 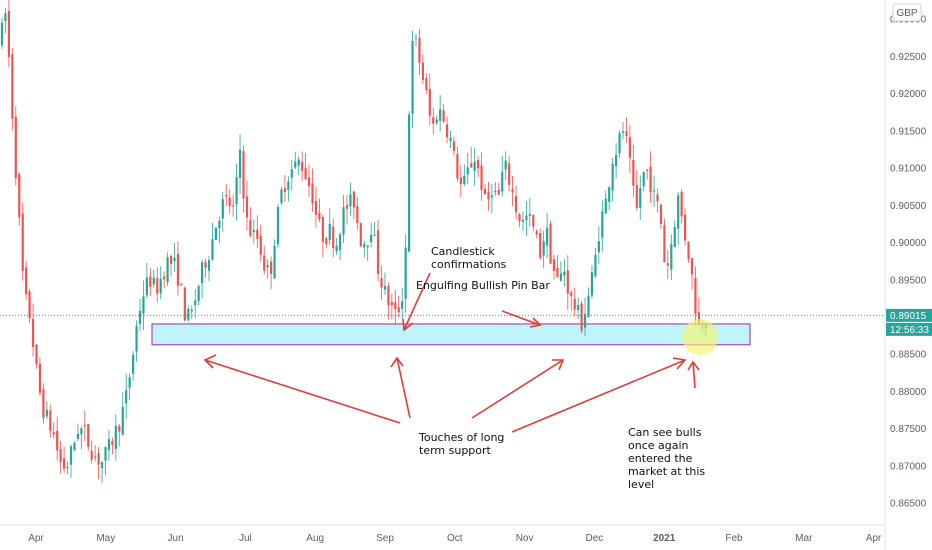 What do you see at coordinates (408, 325) in the screenshot?
I see `arrow-candlestick-head` at bounding box center [408, 325].